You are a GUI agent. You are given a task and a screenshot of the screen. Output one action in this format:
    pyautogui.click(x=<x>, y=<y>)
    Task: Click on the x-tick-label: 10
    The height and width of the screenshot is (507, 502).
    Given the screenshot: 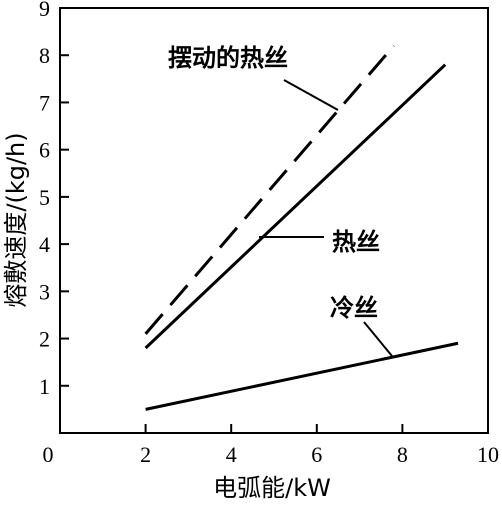 What is the action you would take?
    pyautogui.click(x=488, y=454)
    